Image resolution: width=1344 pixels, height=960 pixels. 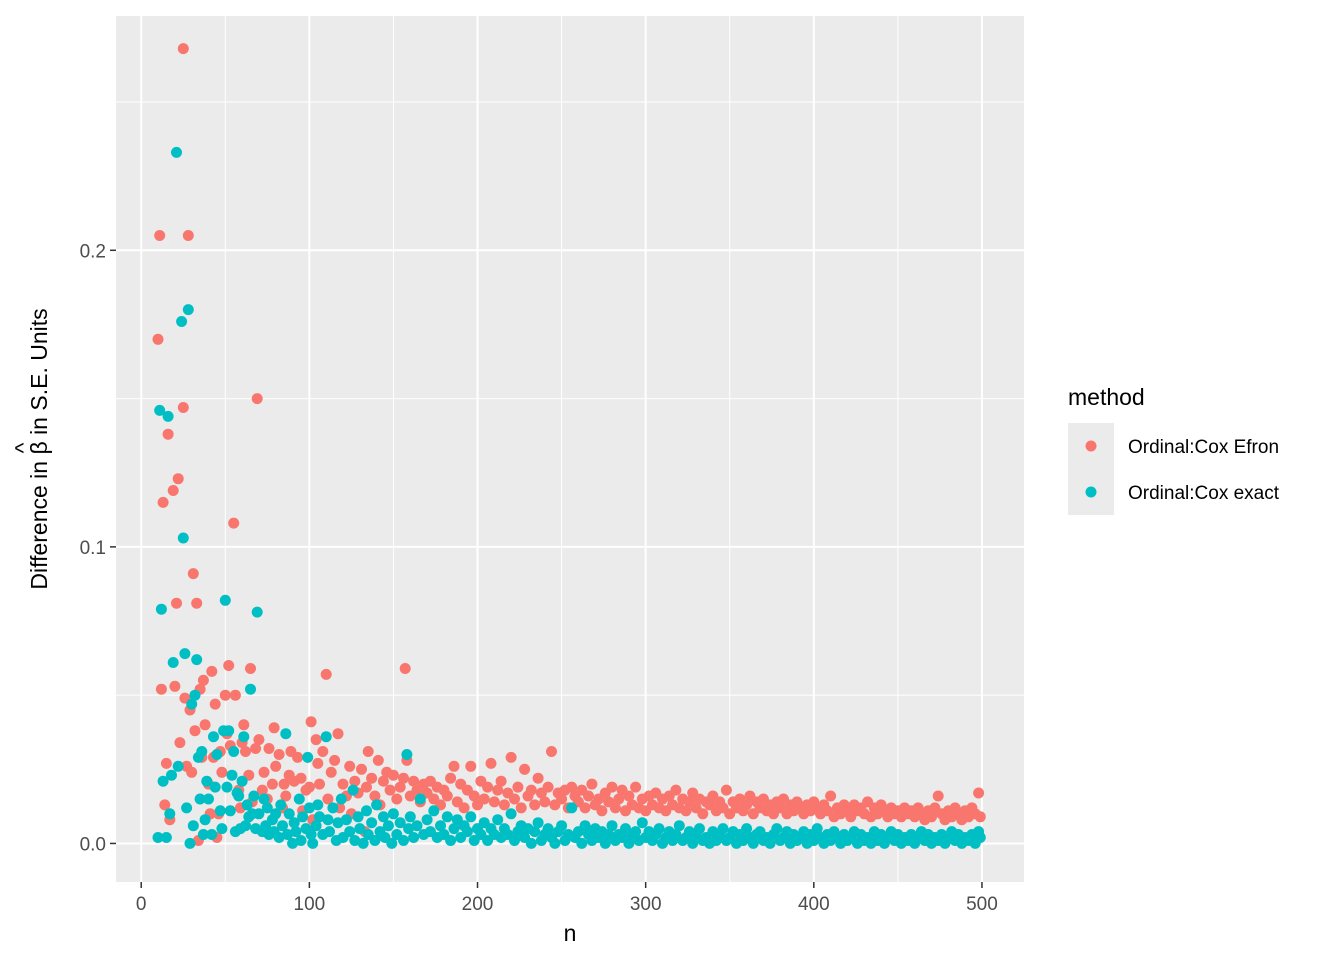 I want to click on y-axis-title: Difference in β in S.E. Units ^, so click(x=31, y=448).